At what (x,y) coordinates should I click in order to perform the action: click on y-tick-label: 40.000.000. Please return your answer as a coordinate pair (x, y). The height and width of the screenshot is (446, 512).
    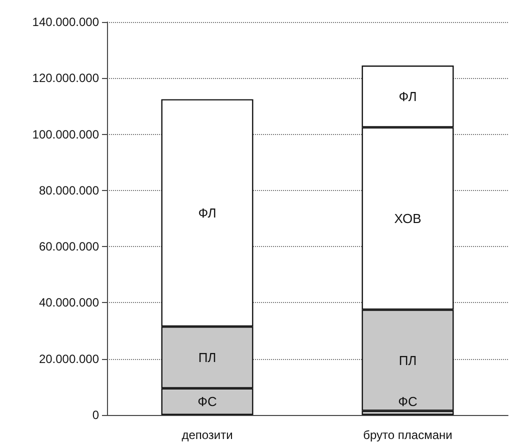
    Looking at the image, I should click on (69, 303).